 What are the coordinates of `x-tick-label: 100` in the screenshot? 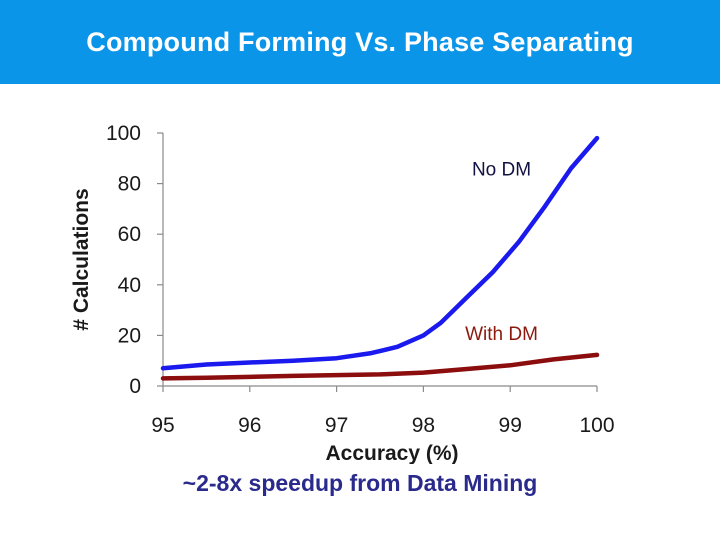 It's located at (596, 425).